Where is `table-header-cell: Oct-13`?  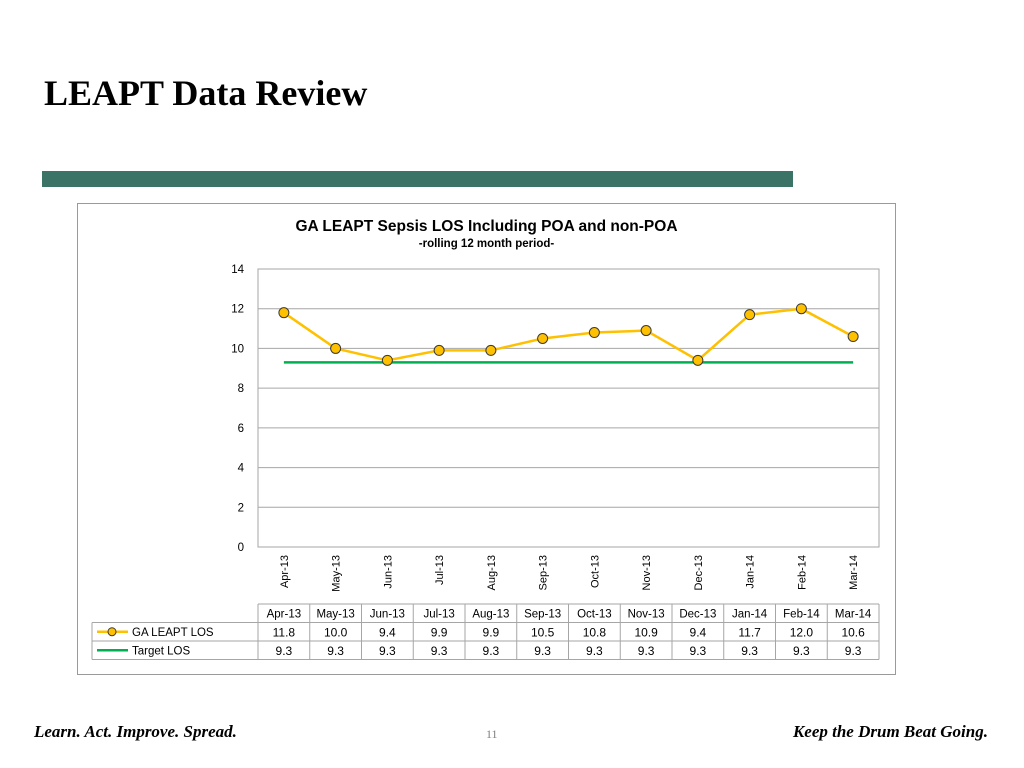
table-header-cell: Oct-13 is located at coordinates (594, 615).